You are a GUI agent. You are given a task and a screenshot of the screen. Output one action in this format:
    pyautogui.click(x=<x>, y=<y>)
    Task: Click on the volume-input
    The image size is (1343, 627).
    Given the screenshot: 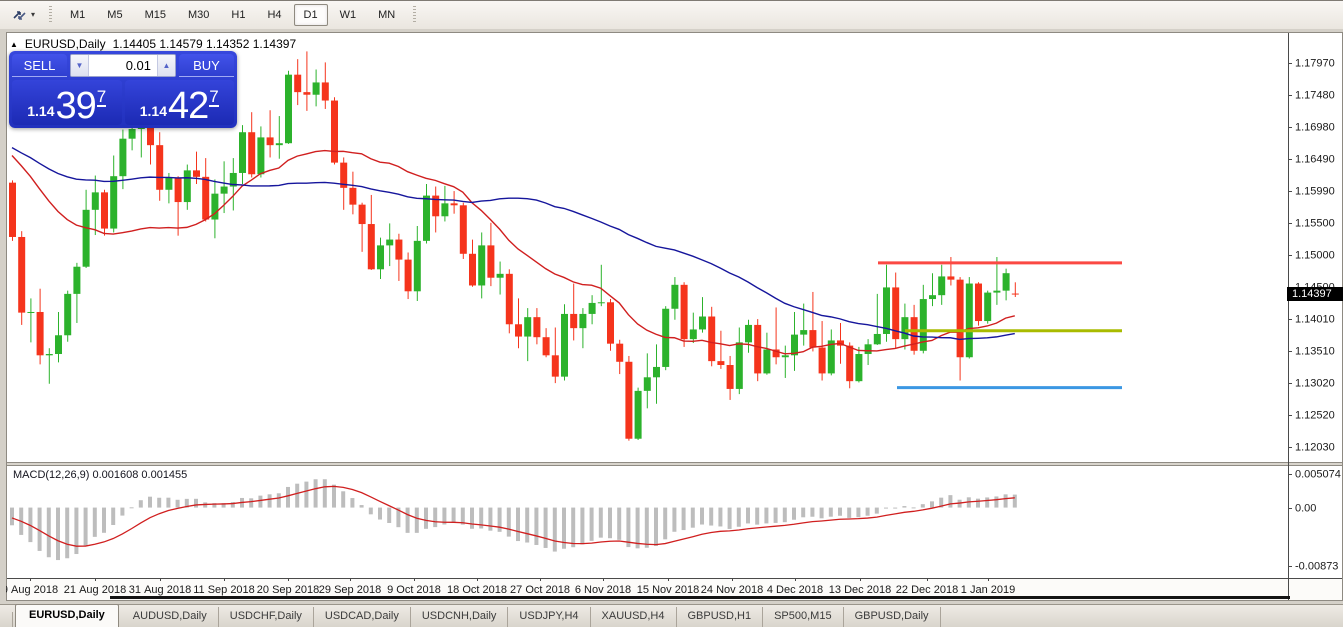 What is the action you would take?
    pyautogui.click(x=123, y=65)
    